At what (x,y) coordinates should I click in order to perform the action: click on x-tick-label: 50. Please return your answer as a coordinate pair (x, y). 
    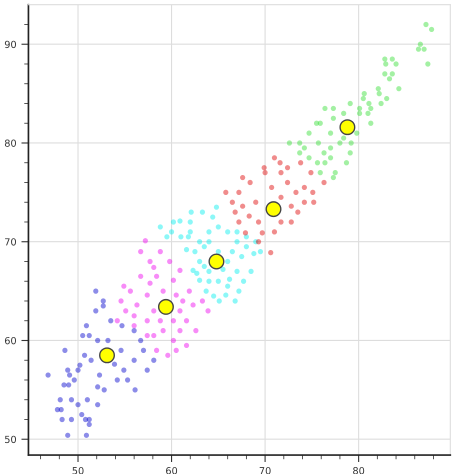
    Looking at the image, I should click on (78, 470).